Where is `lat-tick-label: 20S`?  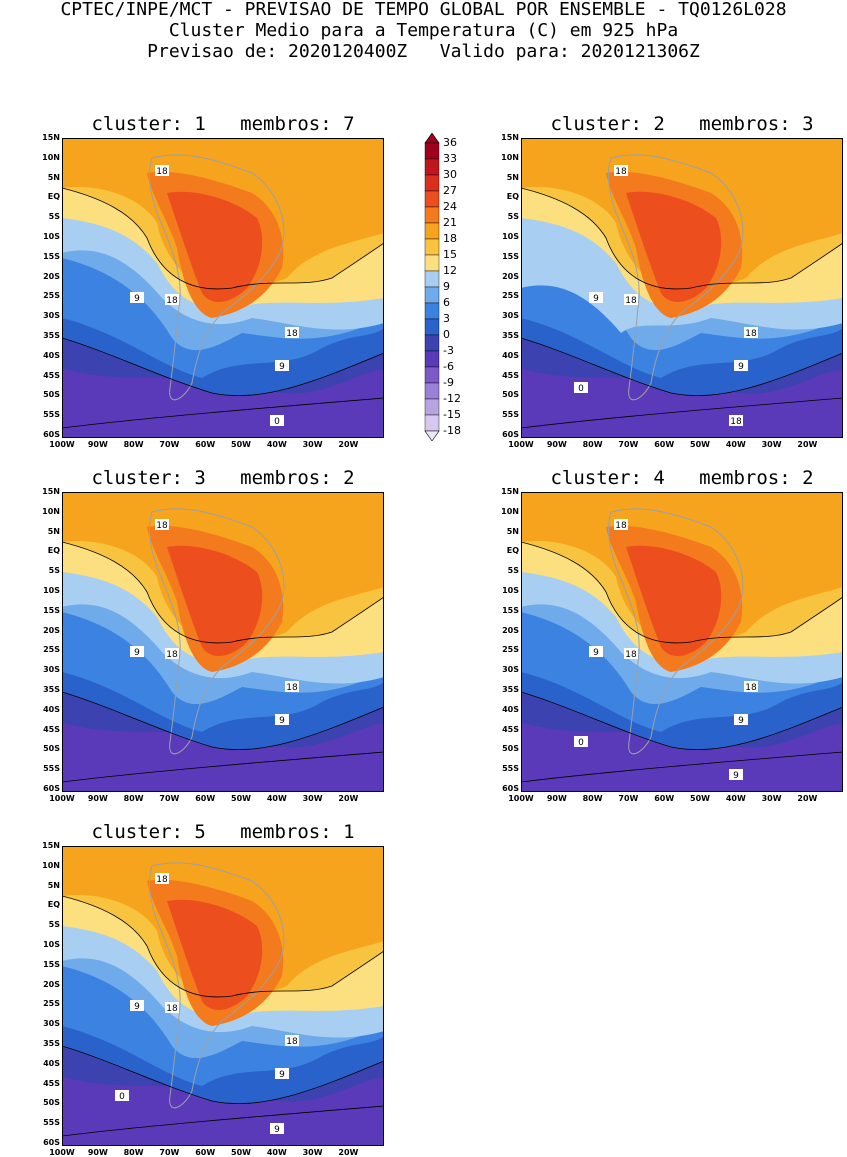
lat-tick-label: 20S is located at coordinates (51, 984).